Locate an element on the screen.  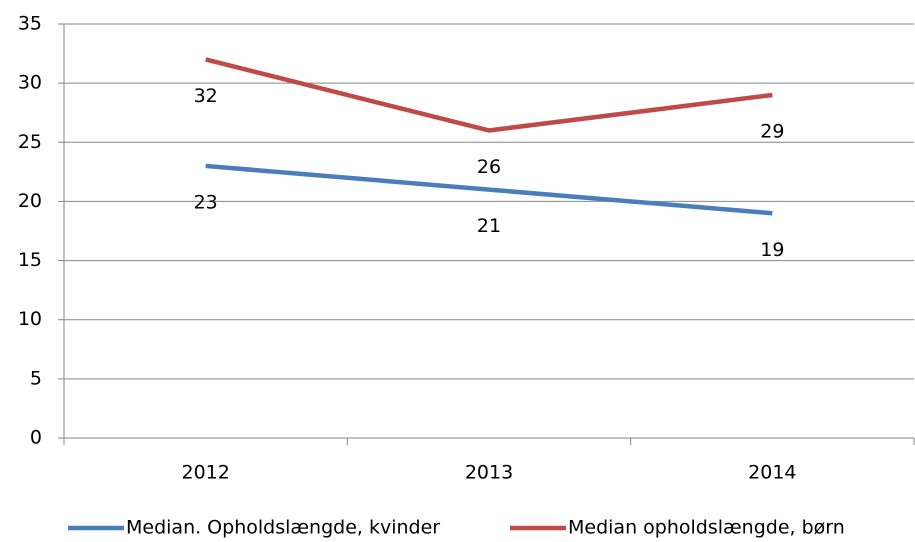
y-tick-label: 30 is located at coordinates (30, 83).